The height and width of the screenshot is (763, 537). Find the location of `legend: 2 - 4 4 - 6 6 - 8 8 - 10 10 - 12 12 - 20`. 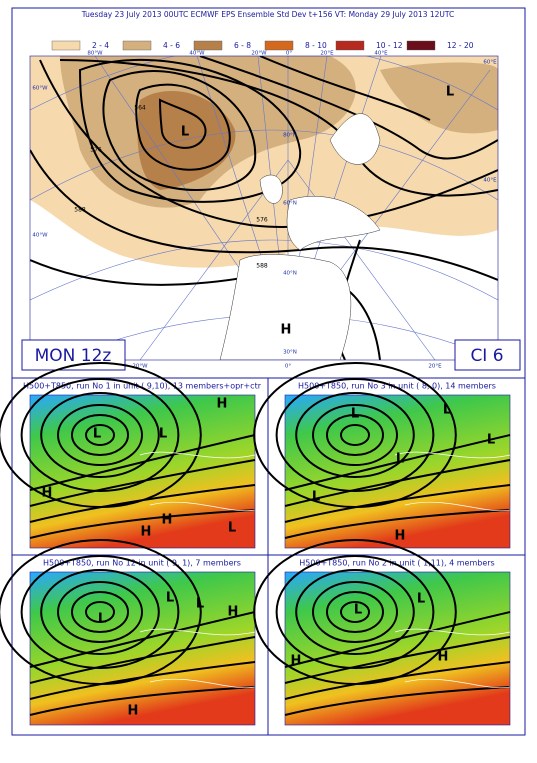

legend: 2 - 4 4 - 6 6 - 8 8 - 10 10 - 12 12 - 20 is located at coordinates (262, 45).